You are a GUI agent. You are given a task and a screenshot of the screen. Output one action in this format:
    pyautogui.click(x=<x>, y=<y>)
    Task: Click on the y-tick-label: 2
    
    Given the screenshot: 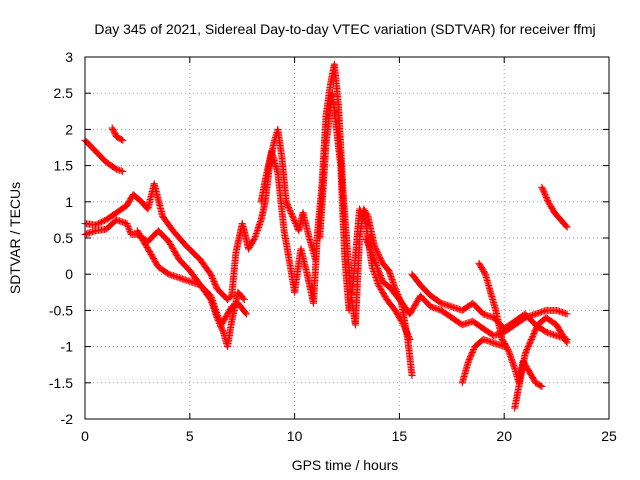 What is the action you would take?
    pyautogui.click(x=69, y=129)
    